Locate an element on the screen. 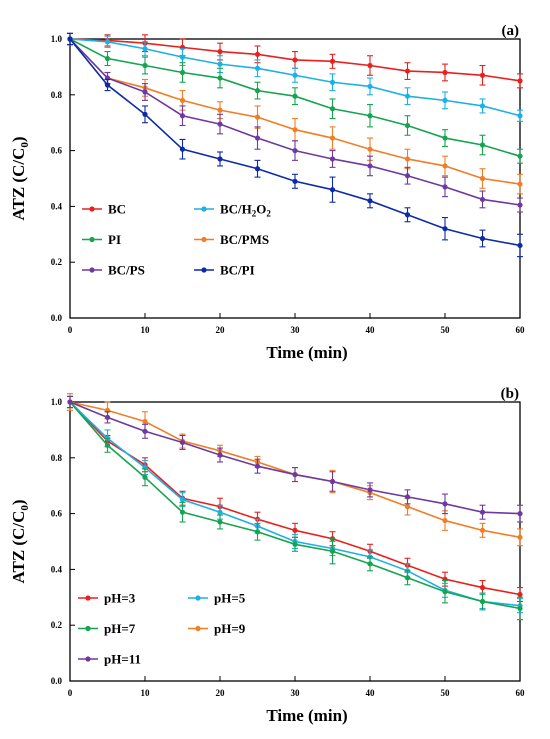 The height and width of the screenshot is (739, 550). legend-label: PI is located at coordinates (114, 239).